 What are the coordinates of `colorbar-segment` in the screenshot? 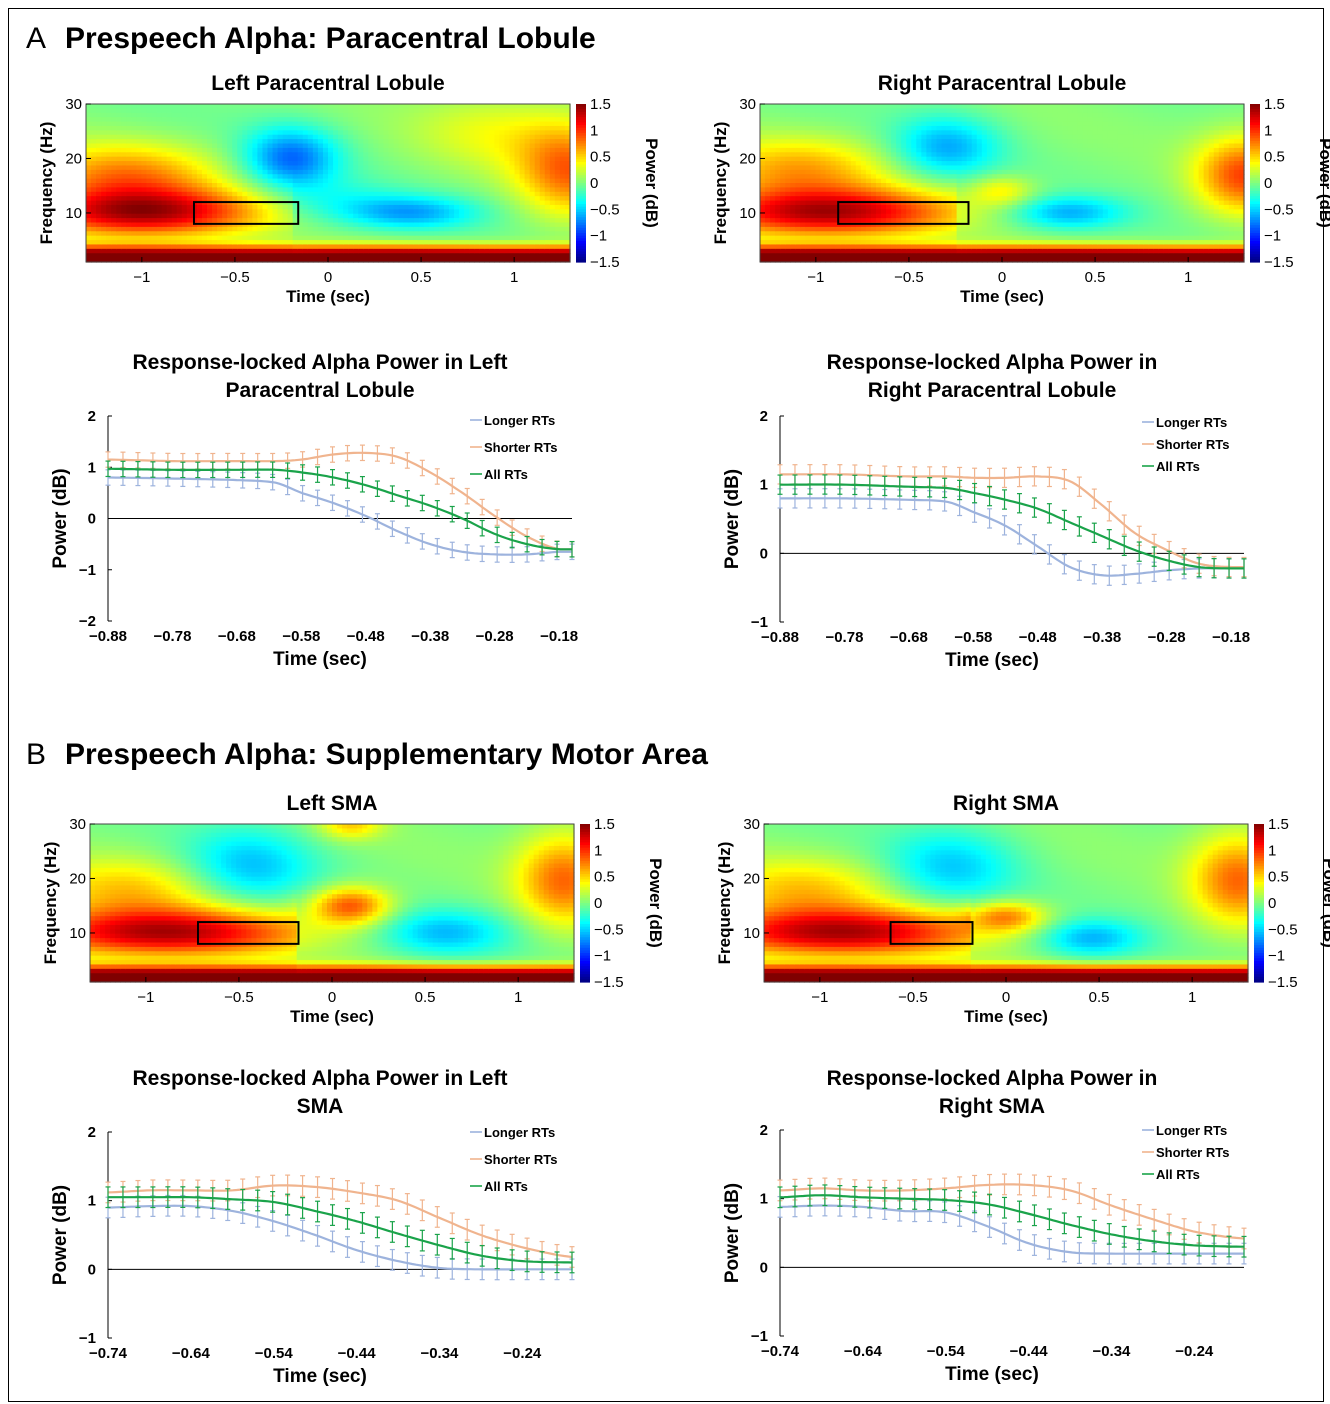 It's located at (581, 240).